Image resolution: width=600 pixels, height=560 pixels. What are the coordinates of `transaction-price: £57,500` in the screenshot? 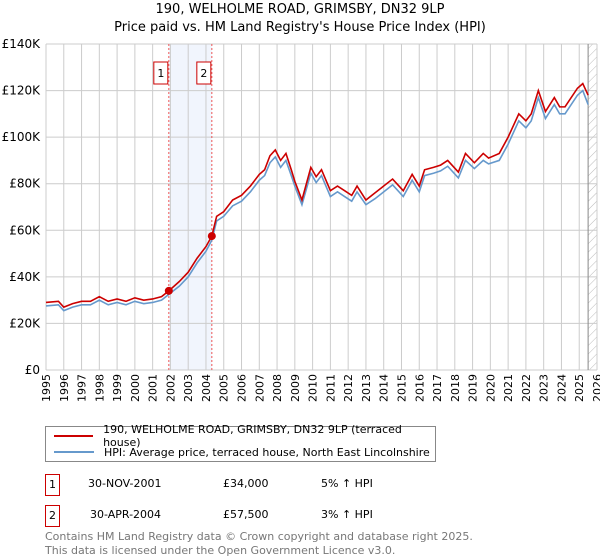 It's located at (246, 514).